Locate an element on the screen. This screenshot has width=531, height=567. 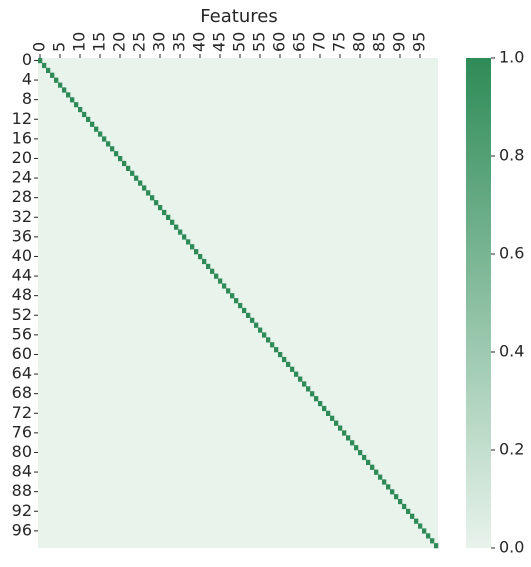
x-tick-label: 30 is located at coordinates (159, 42).